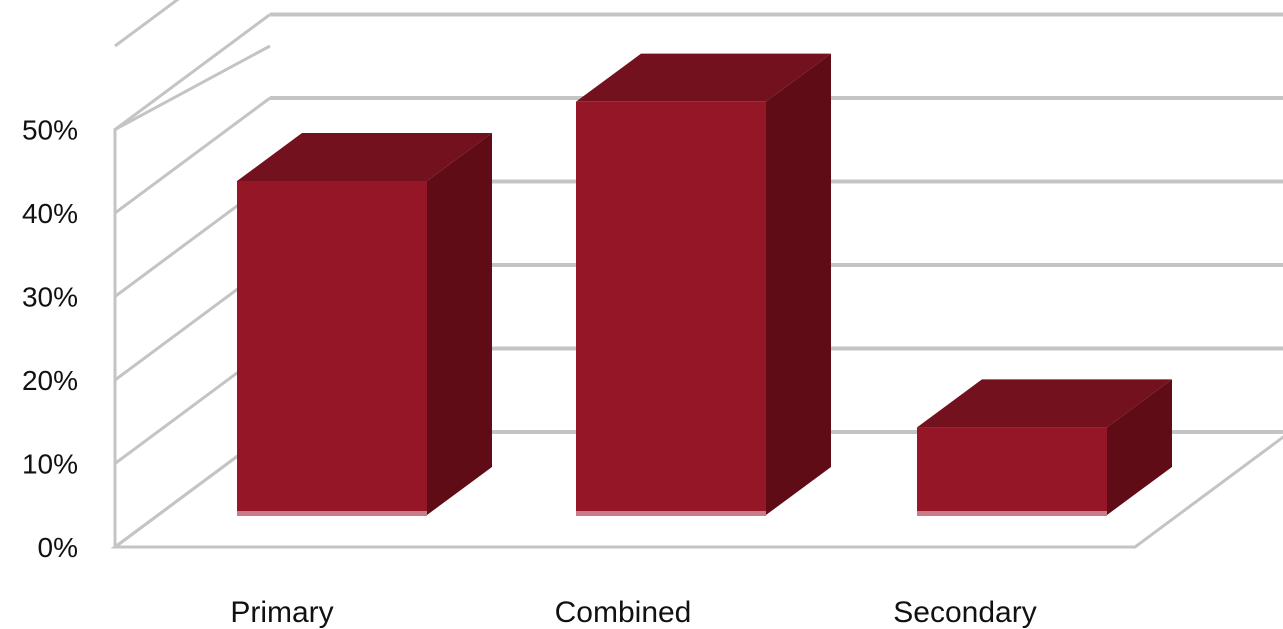  I want to click on x-tick-label-secondary: Secondary, so click(964, 612).